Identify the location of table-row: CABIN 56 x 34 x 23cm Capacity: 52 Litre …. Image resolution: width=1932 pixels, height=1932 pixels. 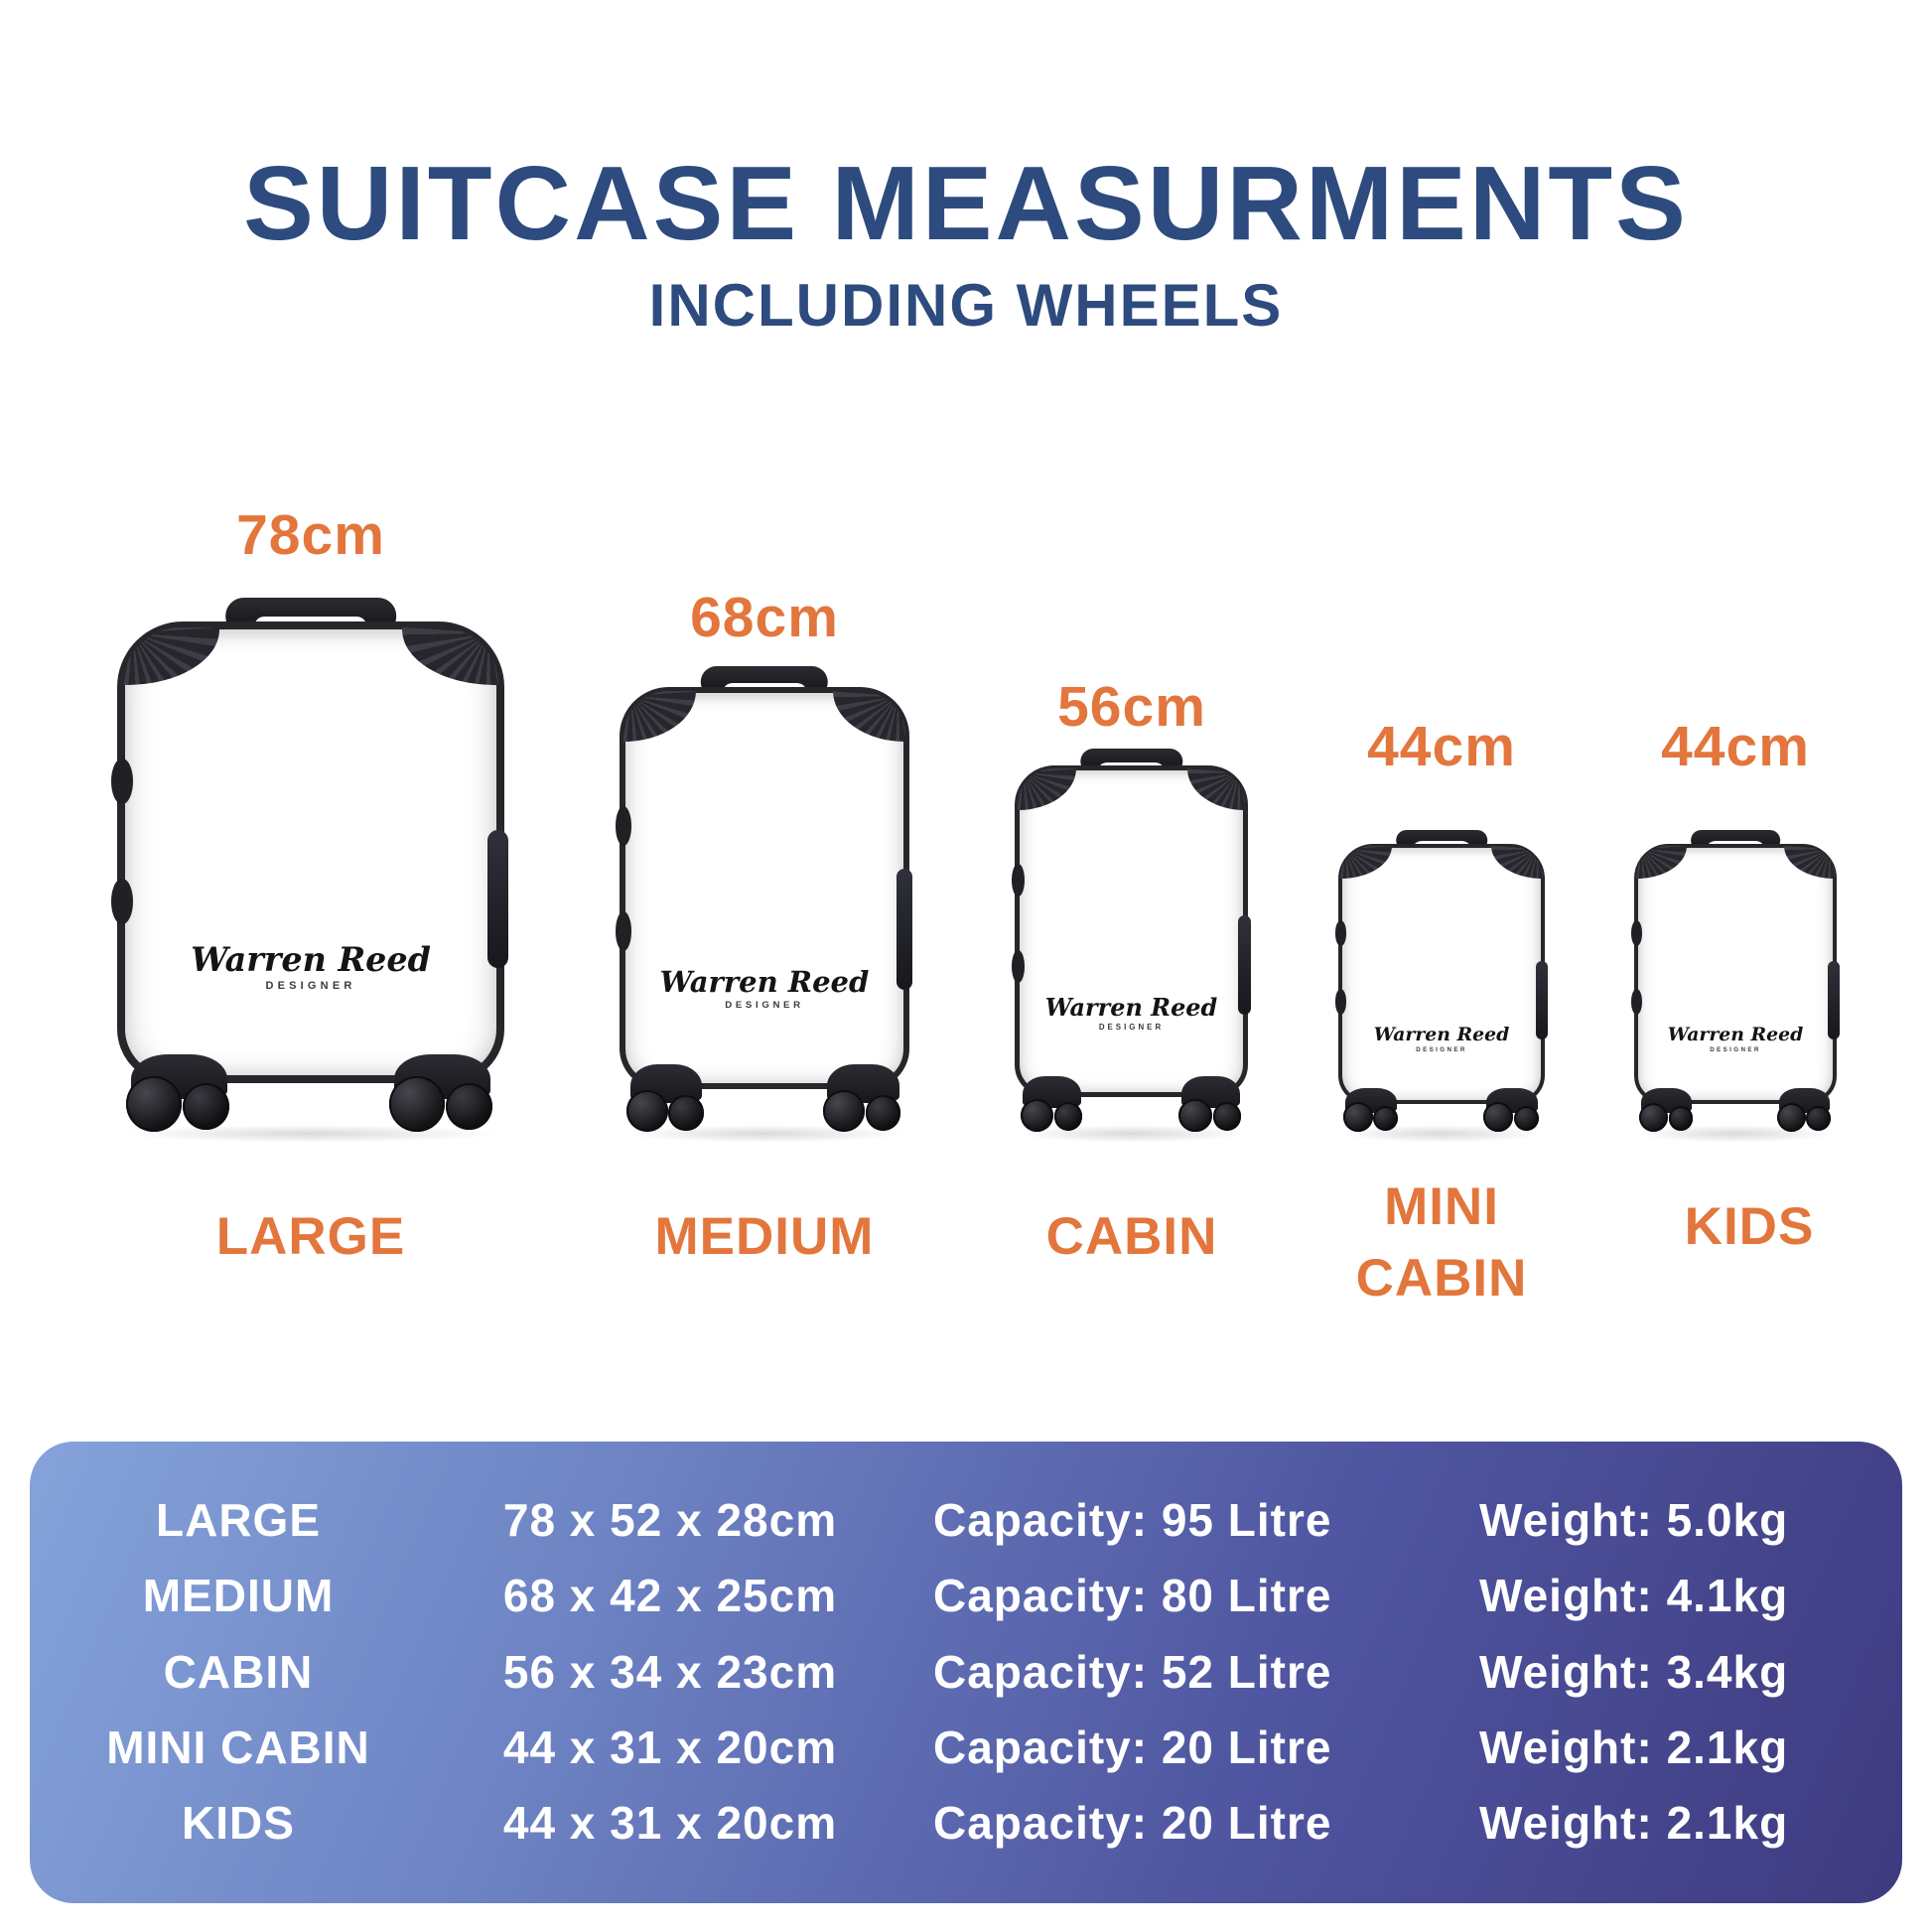
(966, 1672).